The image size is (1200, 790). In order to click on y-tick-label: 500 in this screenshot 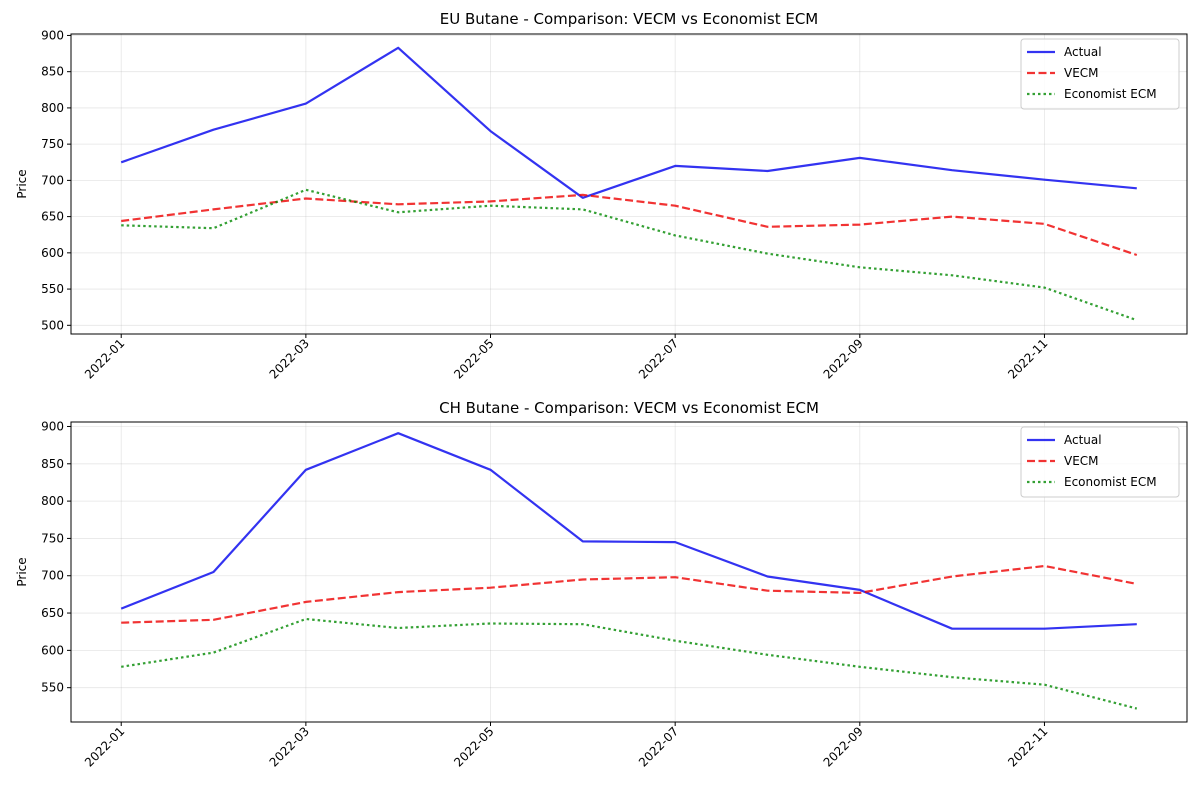, I will do `click(52, 325)`.